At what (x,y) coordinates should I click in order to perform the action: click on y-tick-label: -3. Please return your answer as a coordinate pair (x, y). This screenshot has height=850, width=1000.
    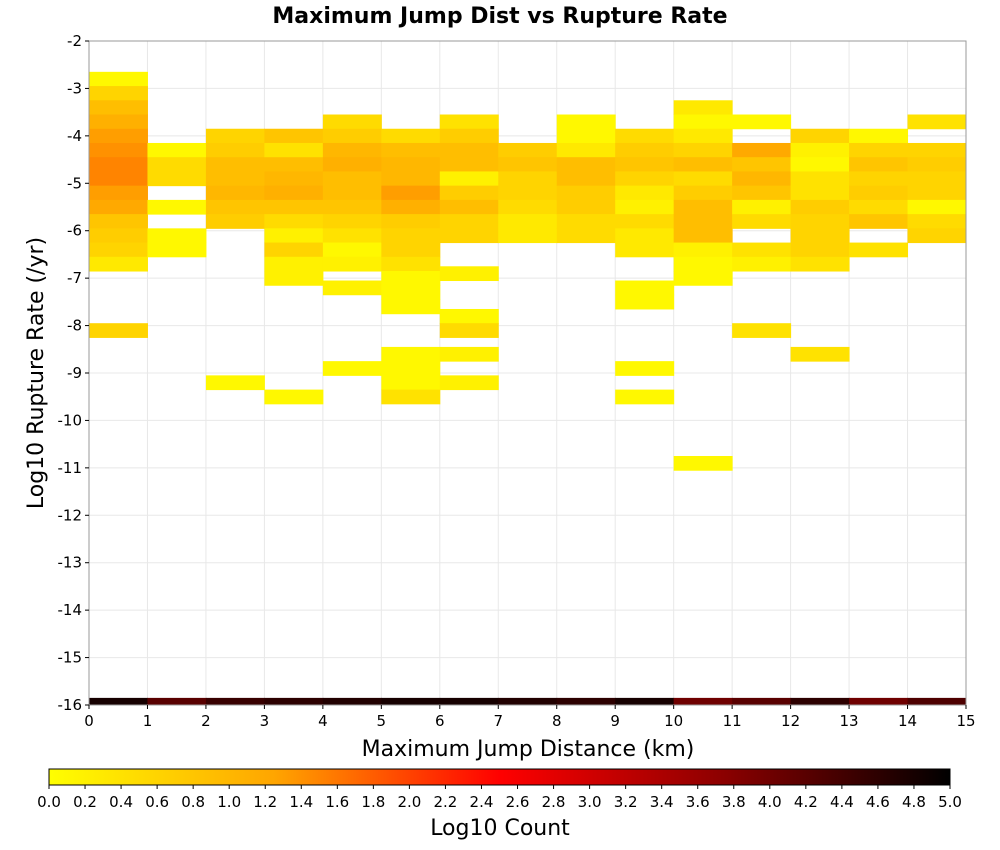
    Looking at the image, I should click on (74, 88).